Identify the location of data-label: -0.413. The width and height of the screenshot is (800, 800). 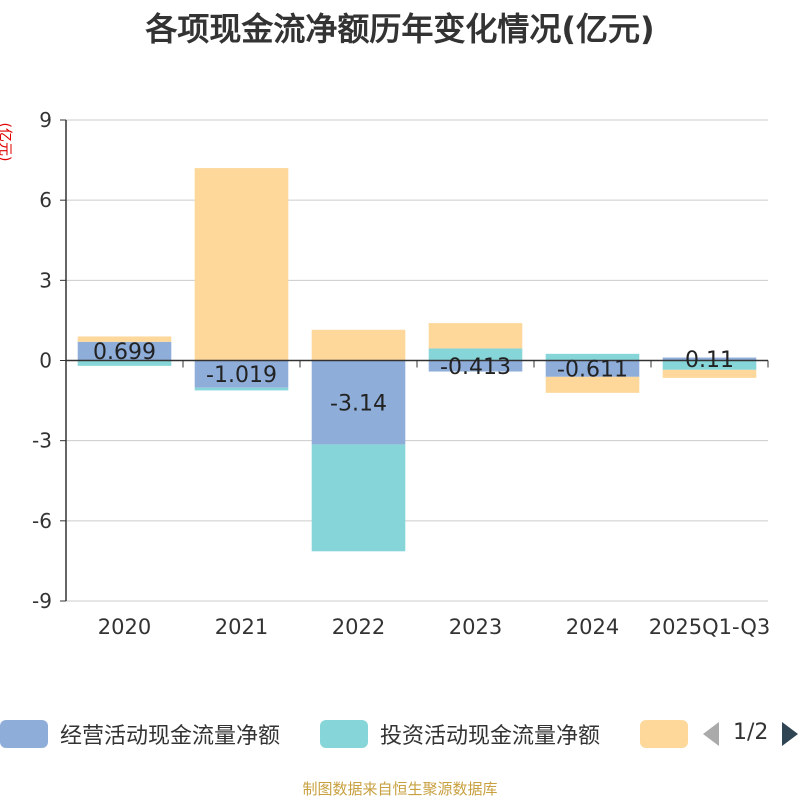
(475, 367).